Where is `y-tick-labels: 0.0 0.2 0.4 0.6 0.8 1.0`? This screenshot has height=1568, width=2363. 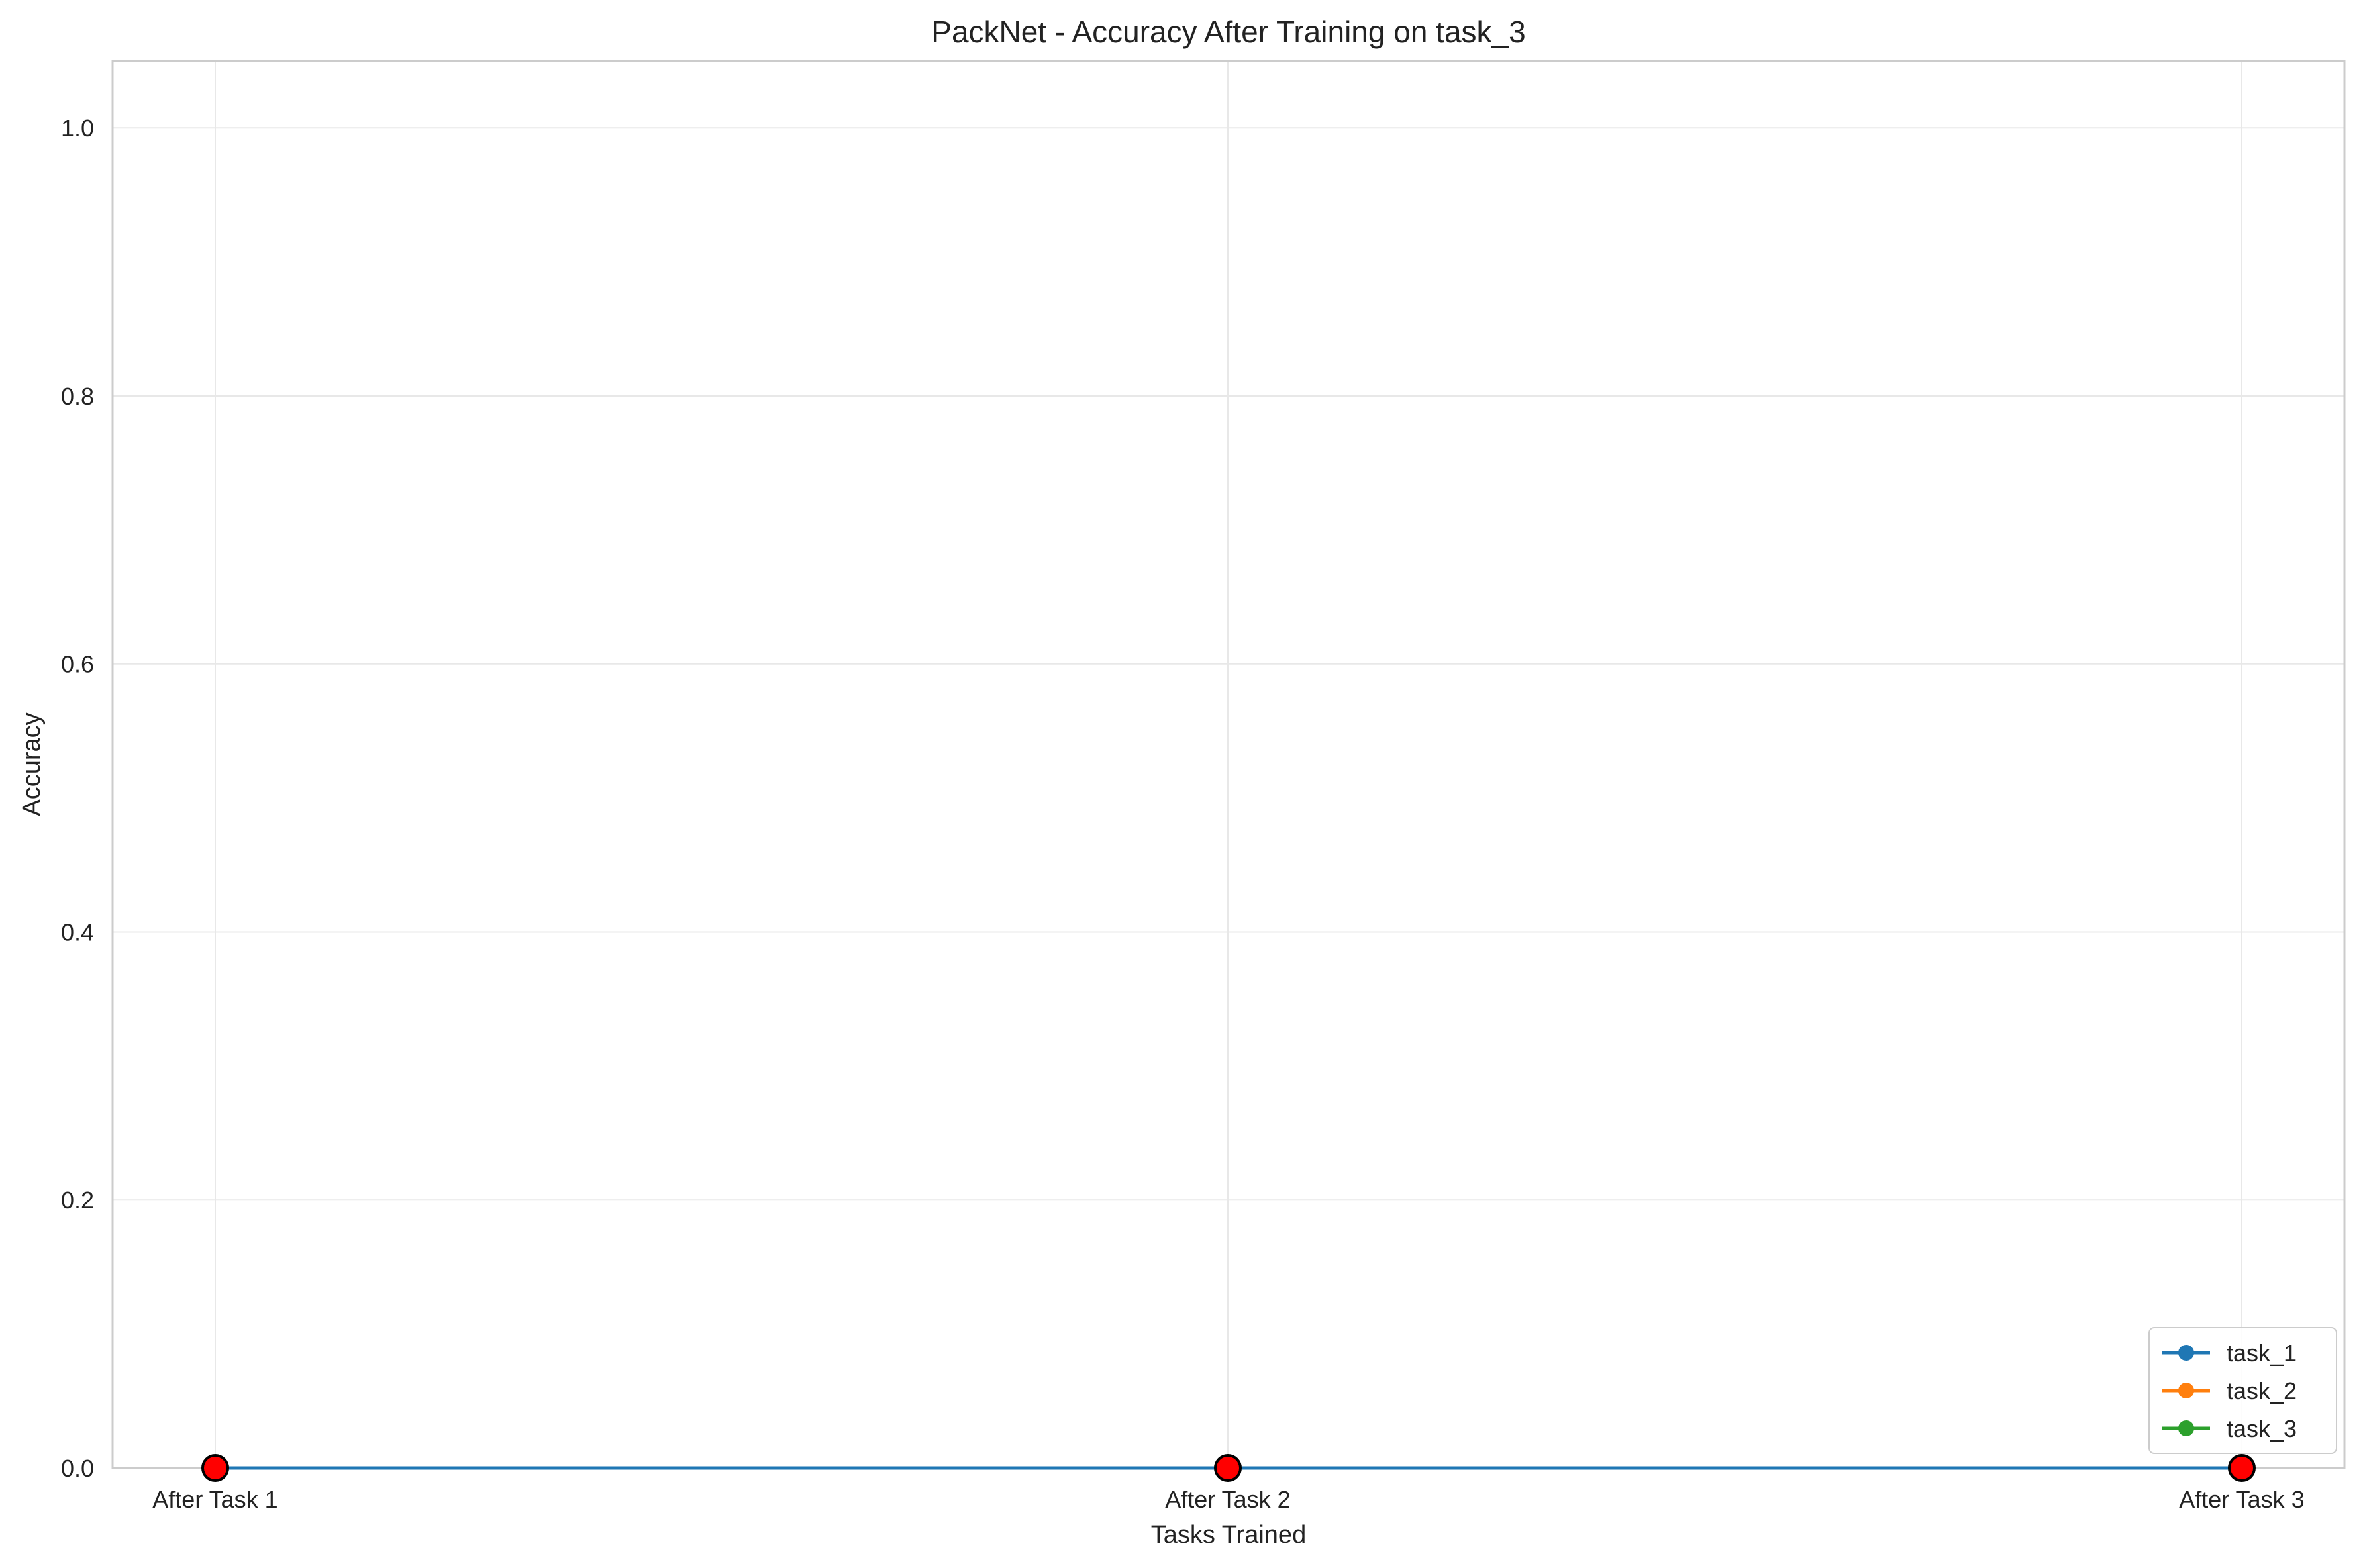 y-tick-labels: 0.0 0.2 0.4 0.6 0.8 1.0 is located at coordinates (77, 798).